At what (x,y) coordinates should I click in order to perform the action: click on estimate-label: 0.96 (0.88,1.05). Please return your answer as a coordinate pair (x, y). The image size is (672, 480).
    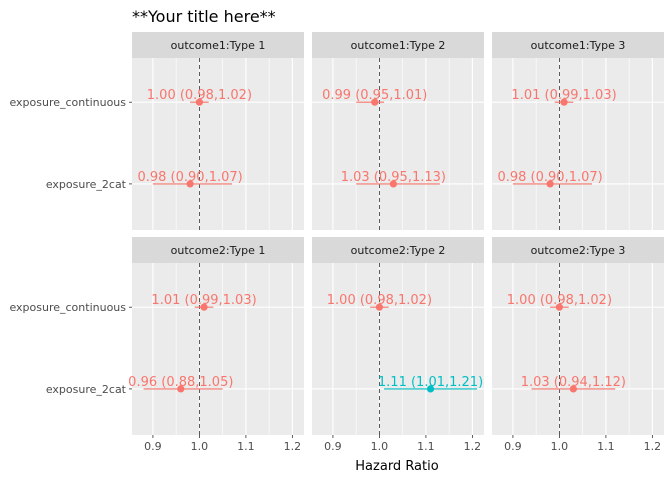
    Looking at the image, I should click on (180, 382).